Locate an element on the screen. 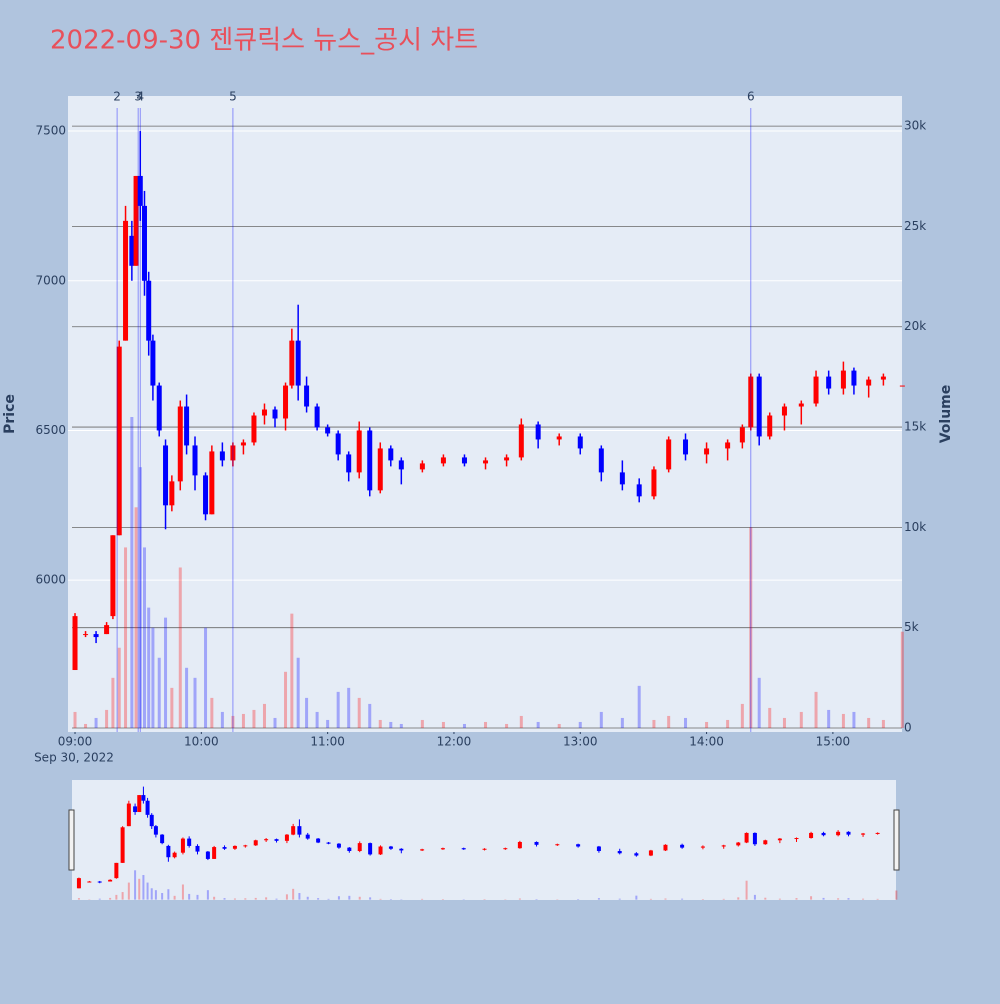 This screenshot has height=1004, width=1000. y-tick-label: 6000 is located at coordinates (50, 580).